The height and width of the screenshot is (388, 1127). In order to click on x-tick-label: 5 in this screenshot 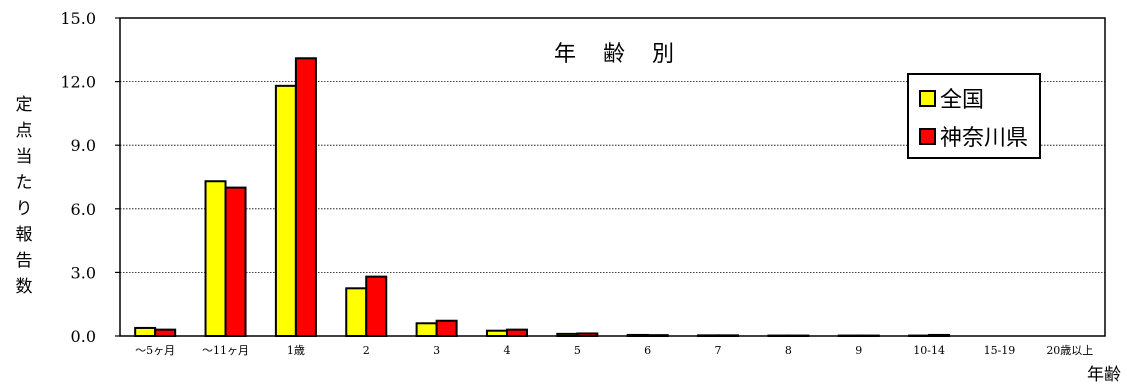, I will do `click(577, 350)`.